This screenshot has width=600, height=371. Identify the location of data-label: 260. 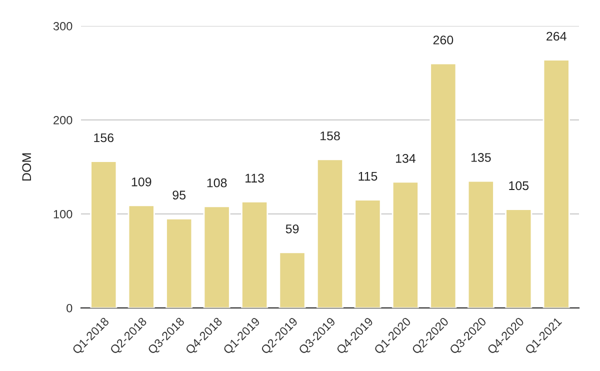
(443, 40).